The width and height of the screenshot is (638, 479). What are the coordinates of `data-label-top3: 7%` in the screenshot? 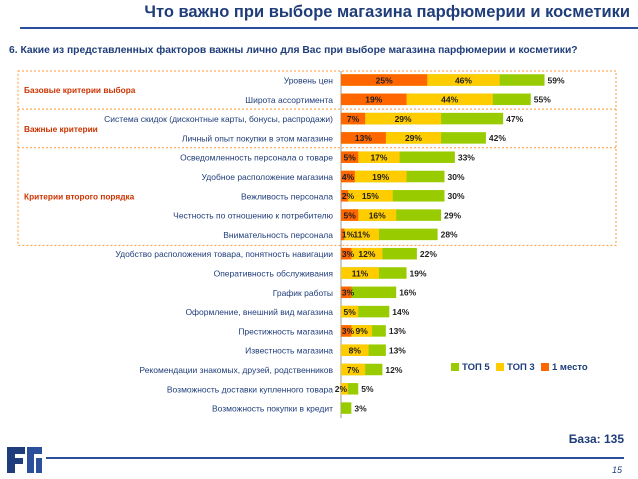 It's located at (353, 370).